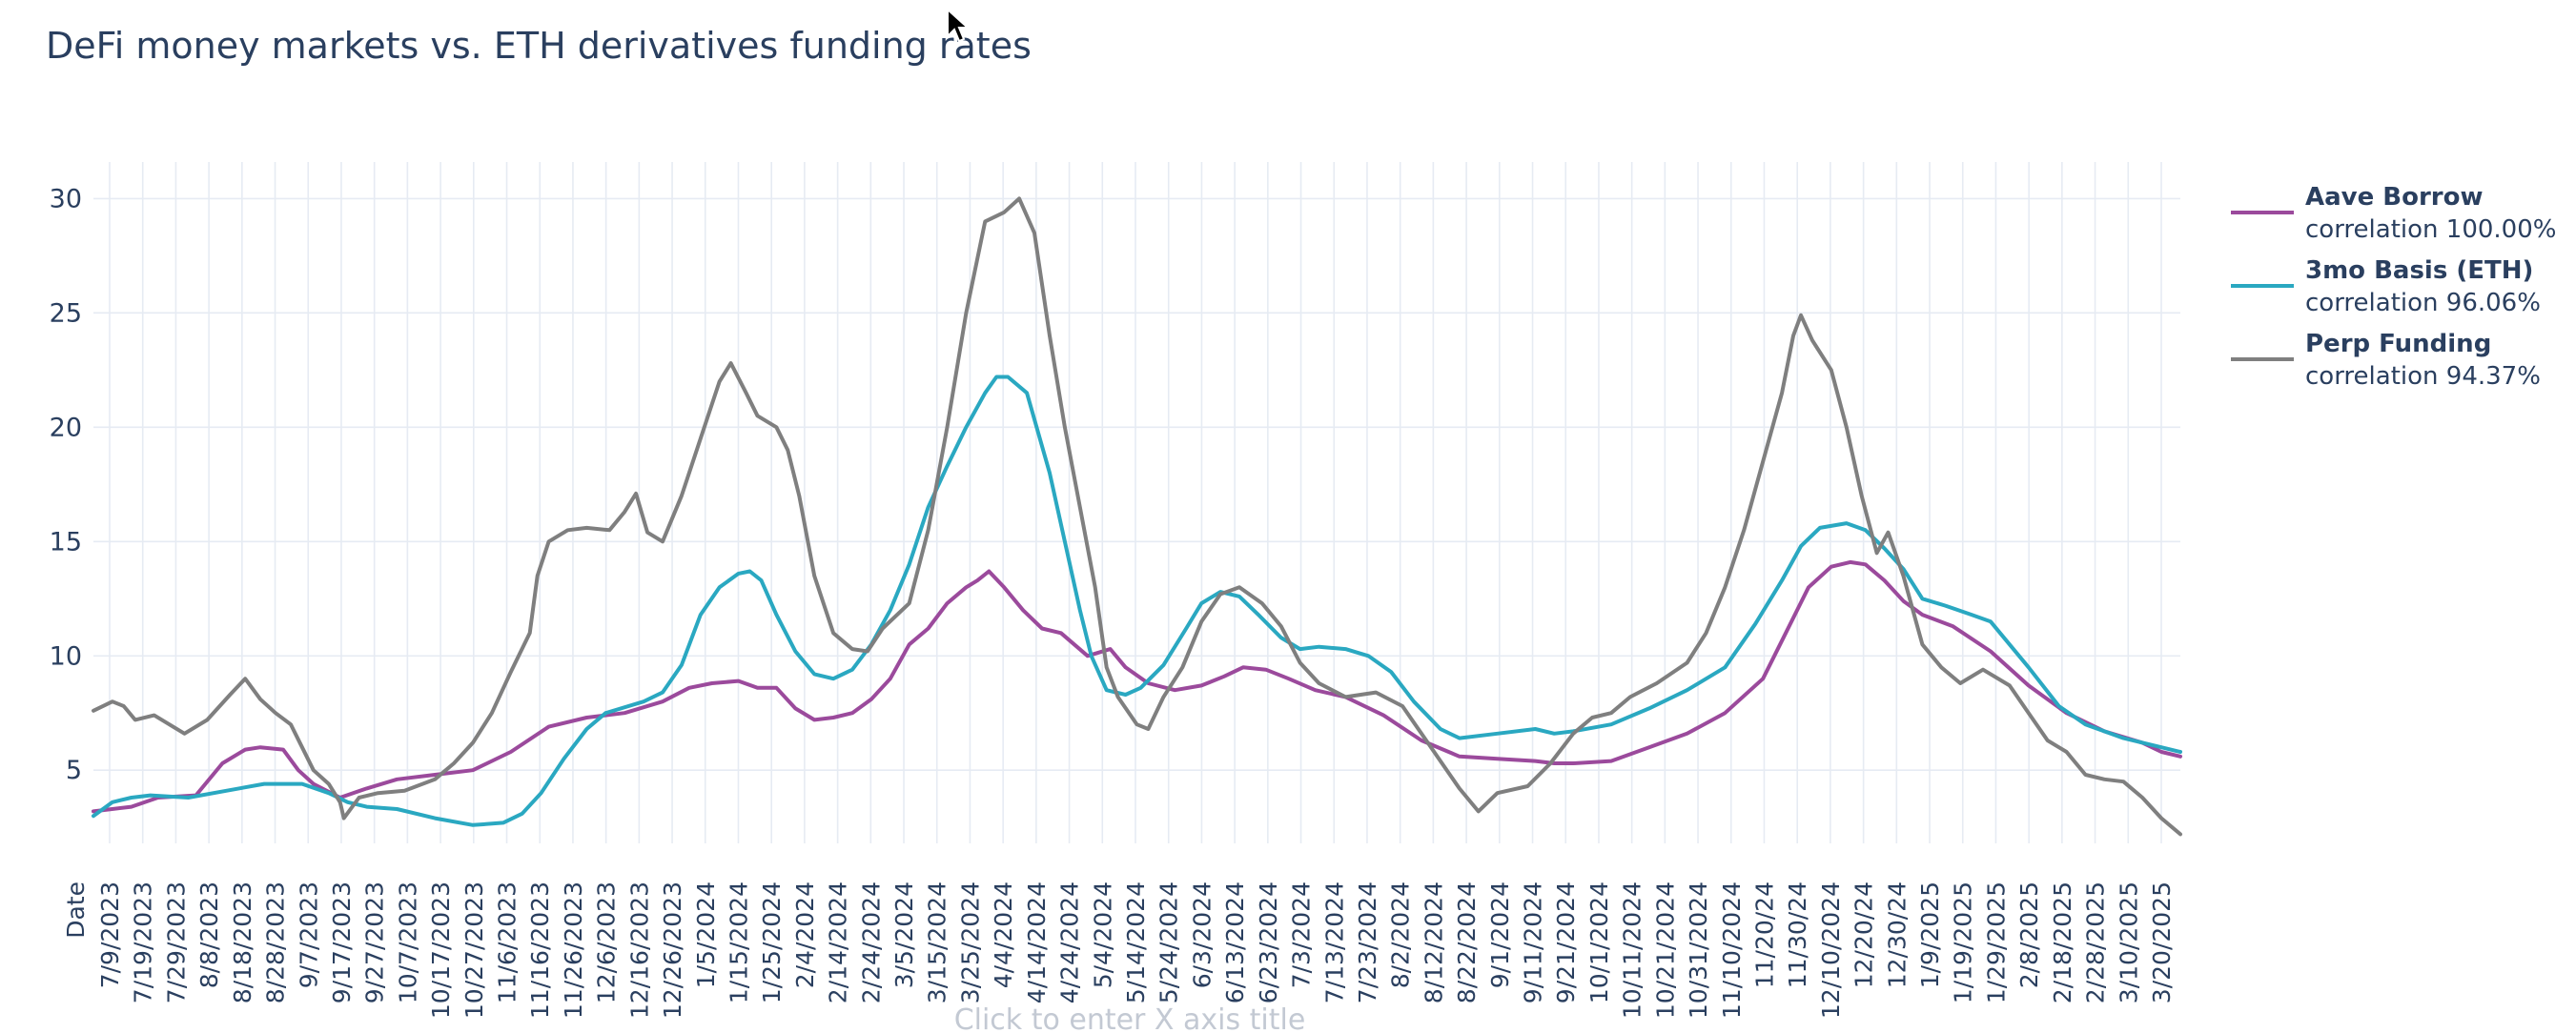 This screenshot has width=2576, height=1033. Describe the element at coordinates (2423, 377) in the screenshot. I see `legend-correlation: correlation 94.37%` at that location.